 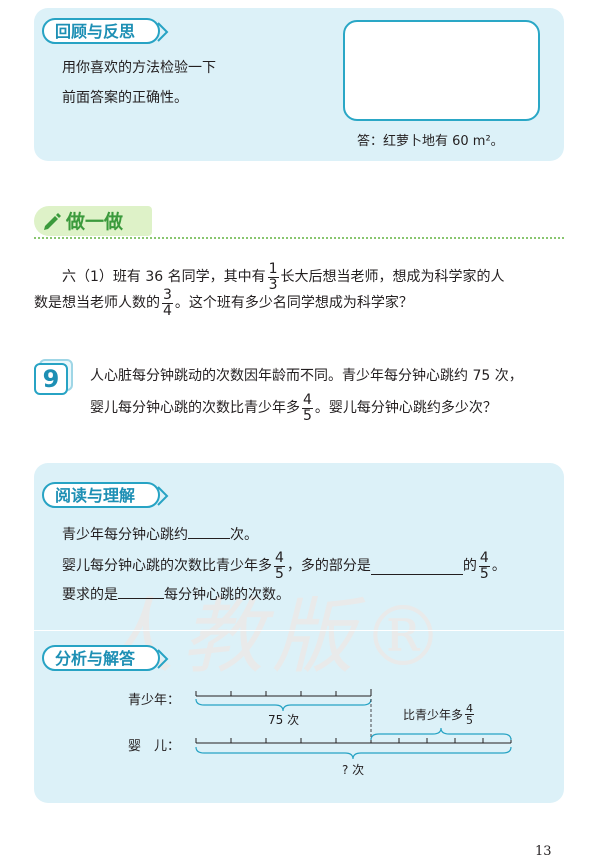 I want to click on answer-check-box, so click(x=441, y=70).